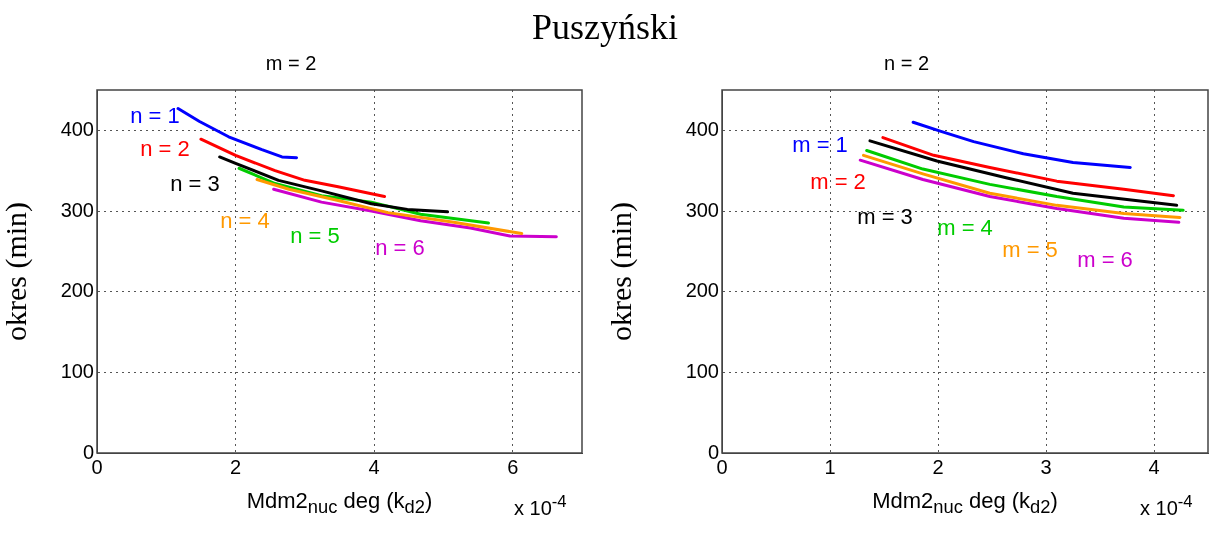  I want to click on x-tick-label: 3, so click(1046, 466).